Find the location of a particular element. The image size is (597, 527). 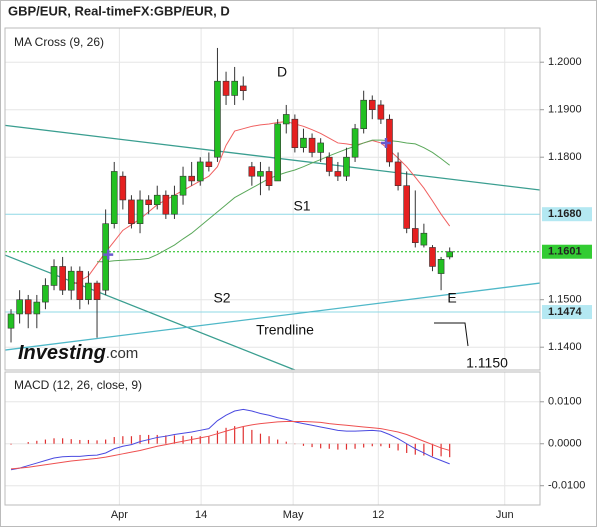

annotation: S2 is located at coordinates (221, 298).